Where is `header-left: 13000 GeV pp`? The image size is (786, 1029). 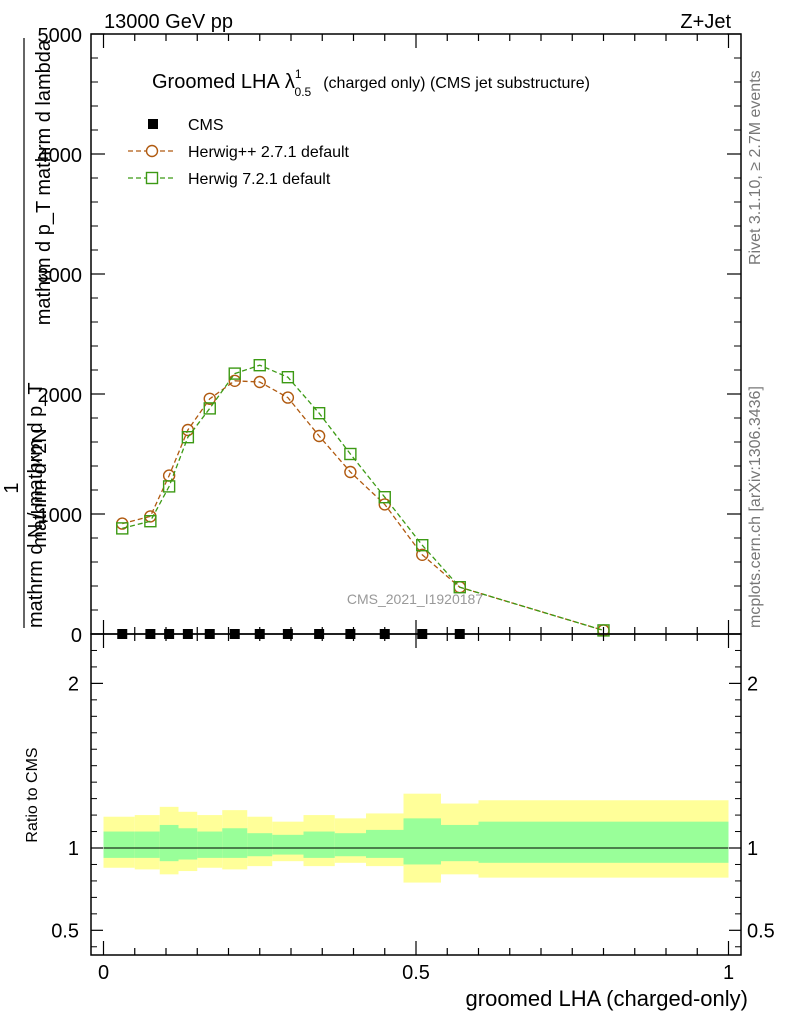 header-left: 13000 GeV pp is located at coordinates (168, 22).